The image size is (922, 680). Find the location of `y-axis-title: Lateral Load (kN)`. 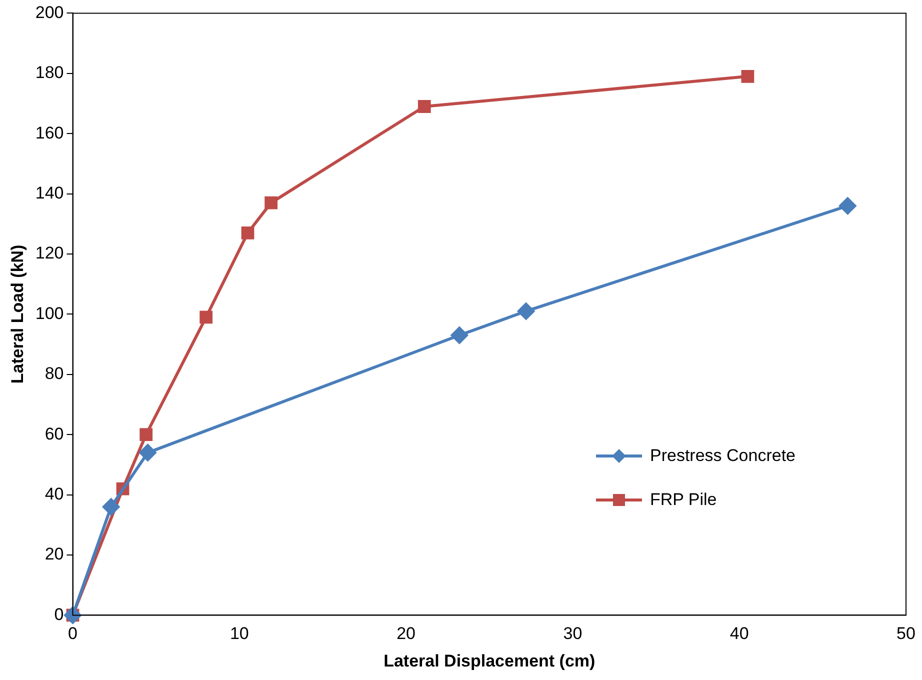

y-axis-title: Lateral Load (kN) is located at coordinates (17, 314).